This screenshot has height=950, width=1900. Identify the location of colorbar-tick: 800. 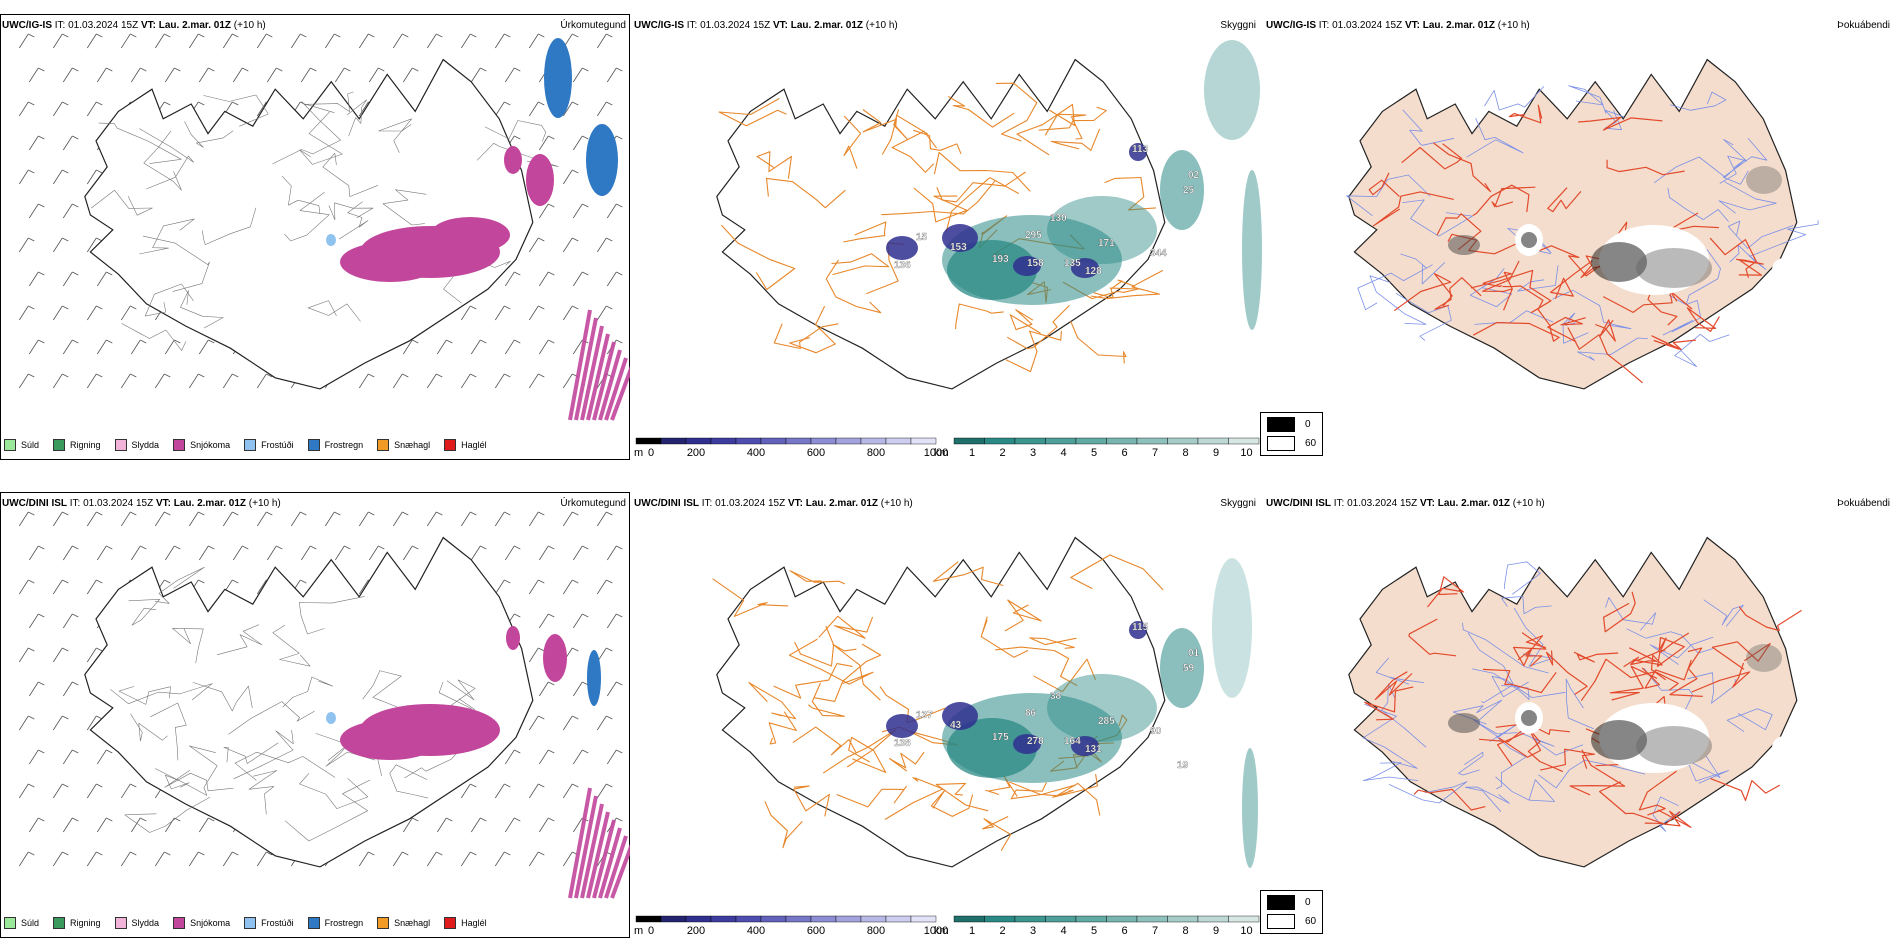
(876, 931).